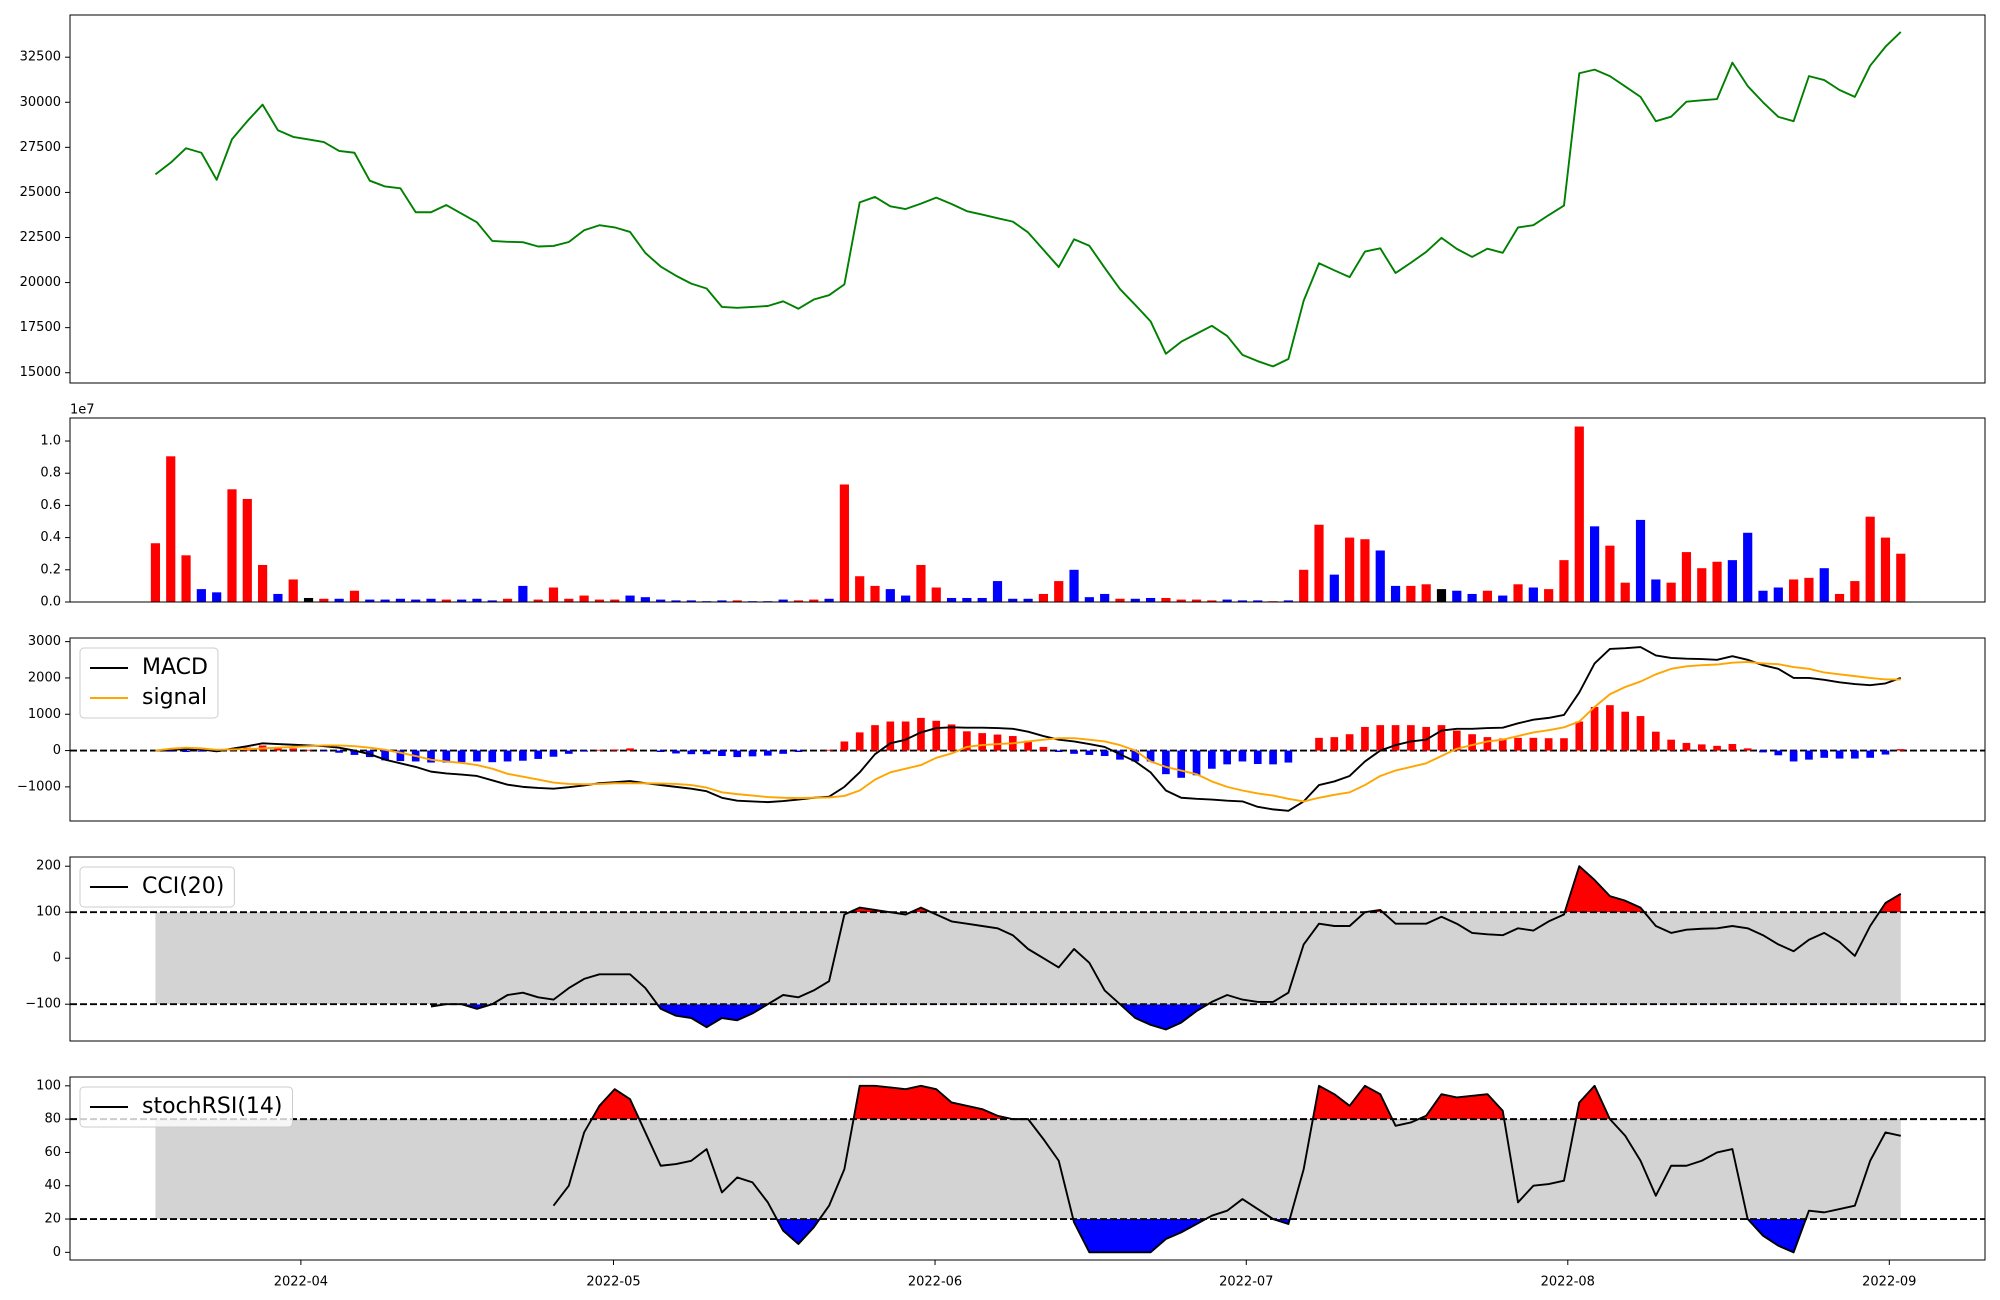  Describe the element at coordinates (52, 1152) in the screenshot. I see `y-tick-label: 60` at that location.